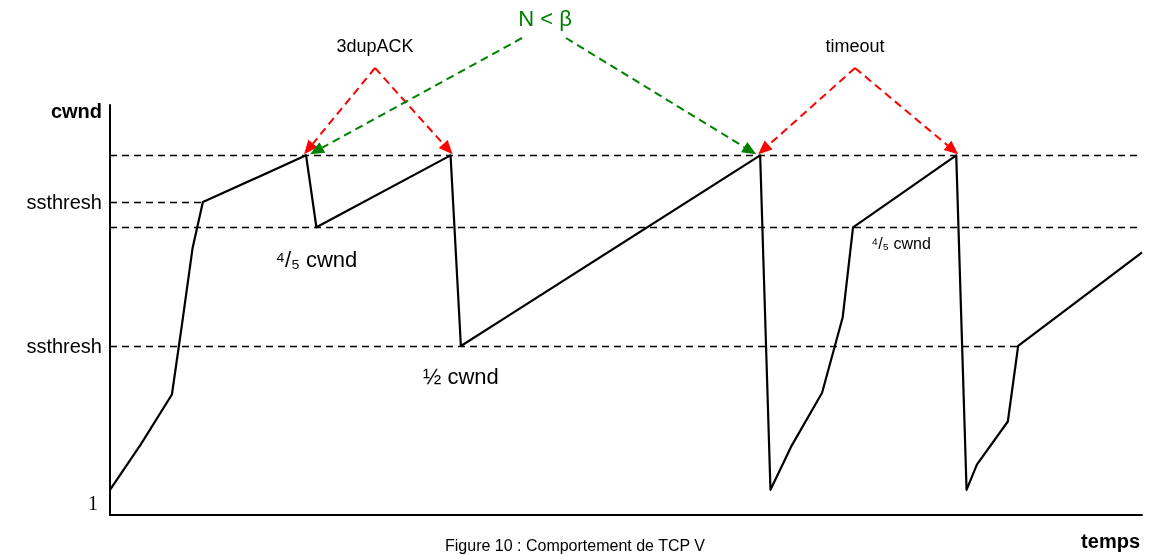 This screenshot has height=556, width=1150. What do you see at coordinates (855, 46) in the screenshot?
I see `text: timeout` at bounding box center [855, 46].